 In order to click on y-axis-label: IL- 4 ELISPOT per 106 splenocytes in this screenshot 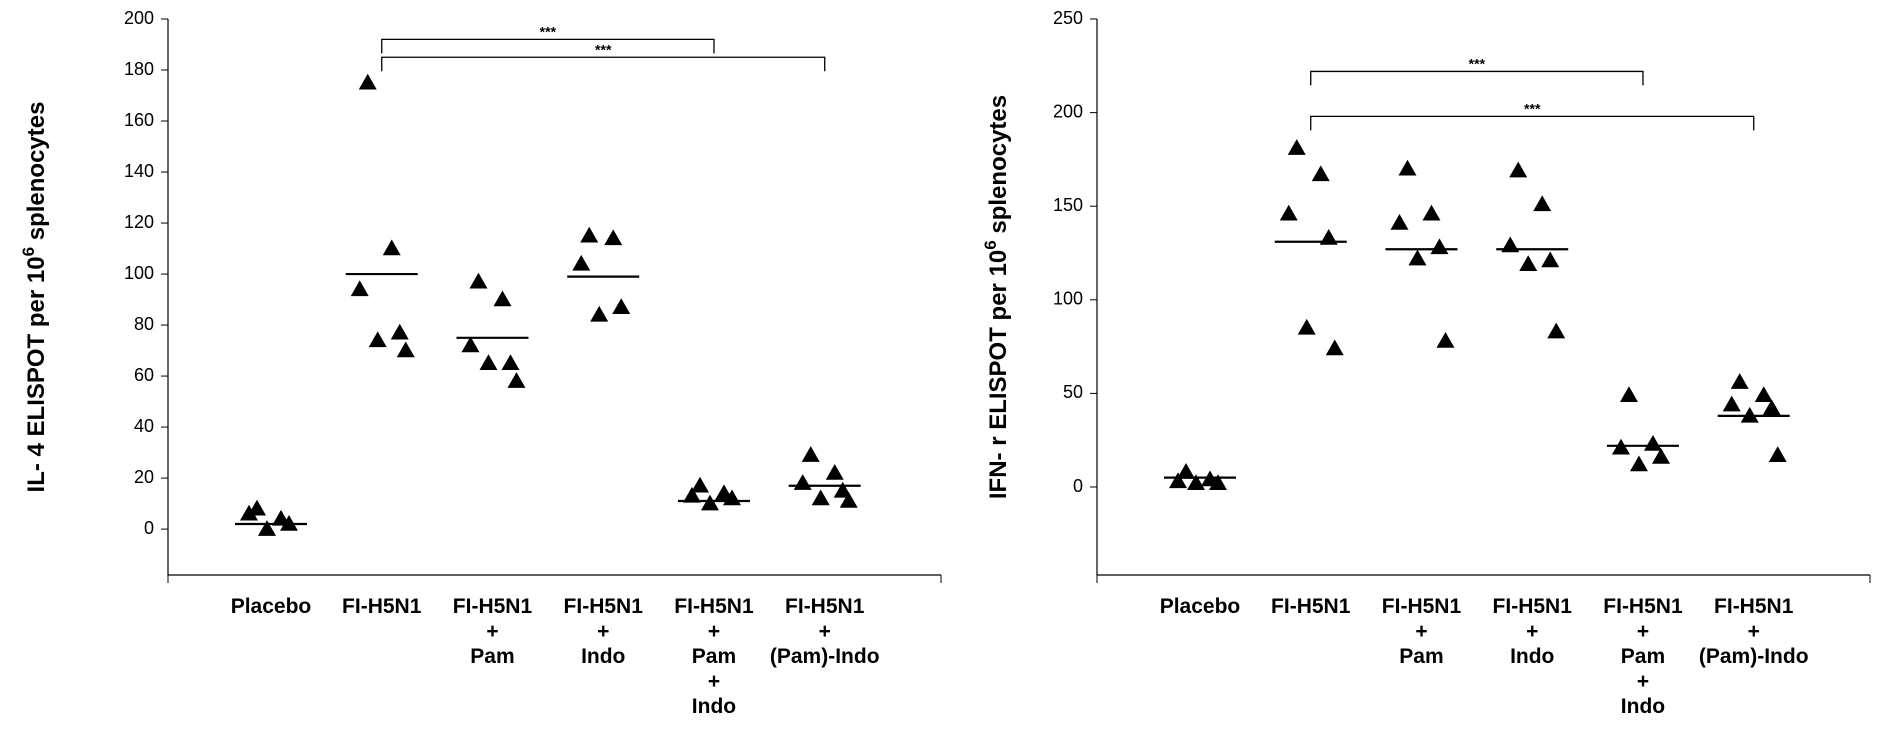, I will do `click(34, 297)`.